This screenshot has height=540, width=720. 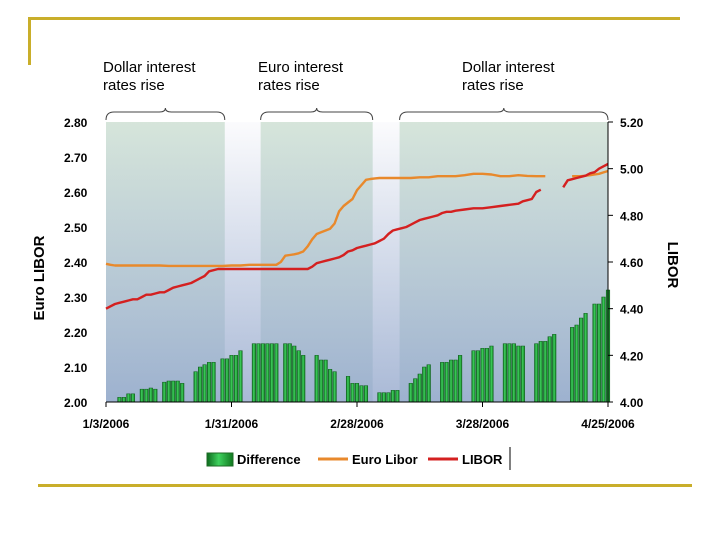 What do you see at coordinates (76, 368) in the screenshot?
I see `y-left-tick-label: 2.10` at bounding box center [76, 368].